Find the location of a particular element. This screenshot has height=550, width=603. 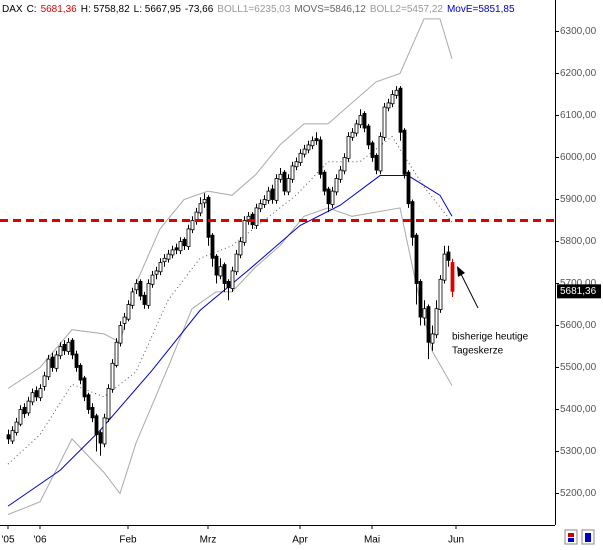

header-item: BOLL2=5457,22 is located at coordinates (407, 9).